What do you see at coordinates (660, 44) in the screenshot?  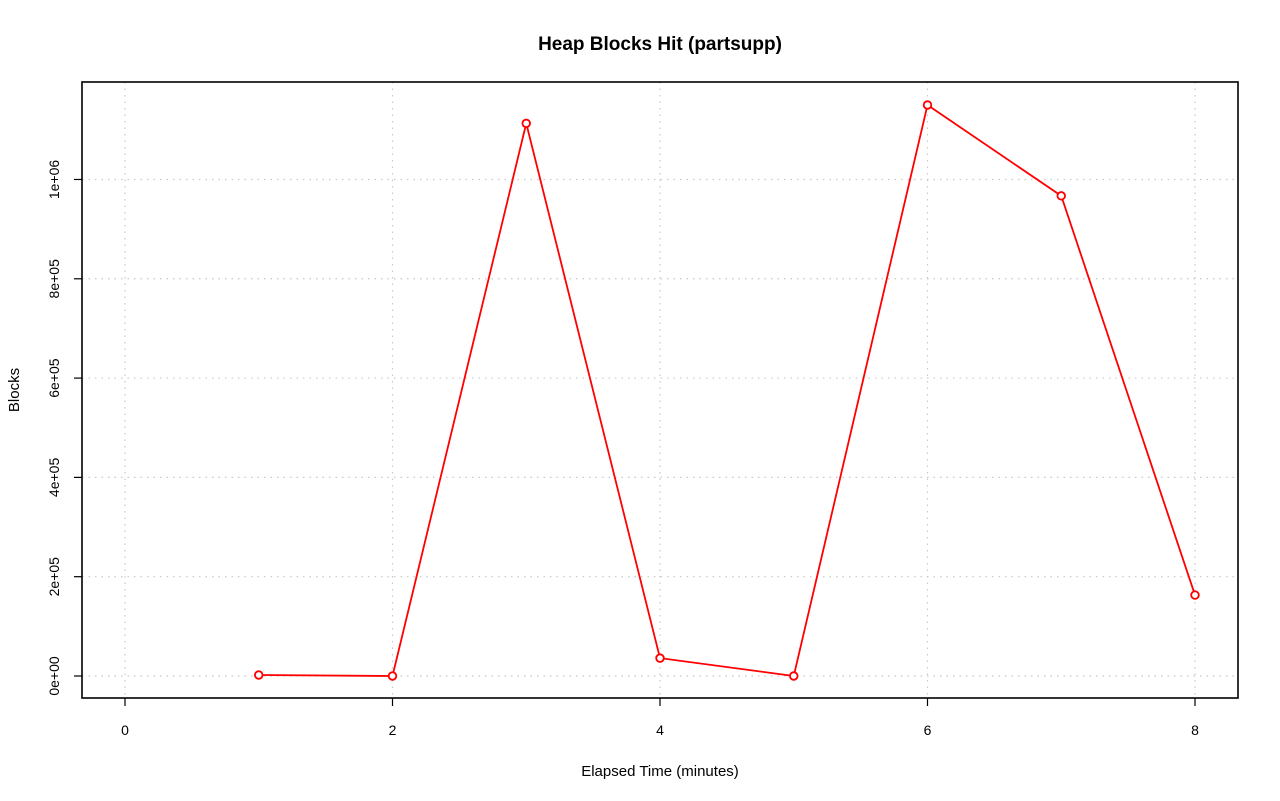 I see `chart-title: Heap Blocks Hit (partsupp)` at bounding box center [660, 44].